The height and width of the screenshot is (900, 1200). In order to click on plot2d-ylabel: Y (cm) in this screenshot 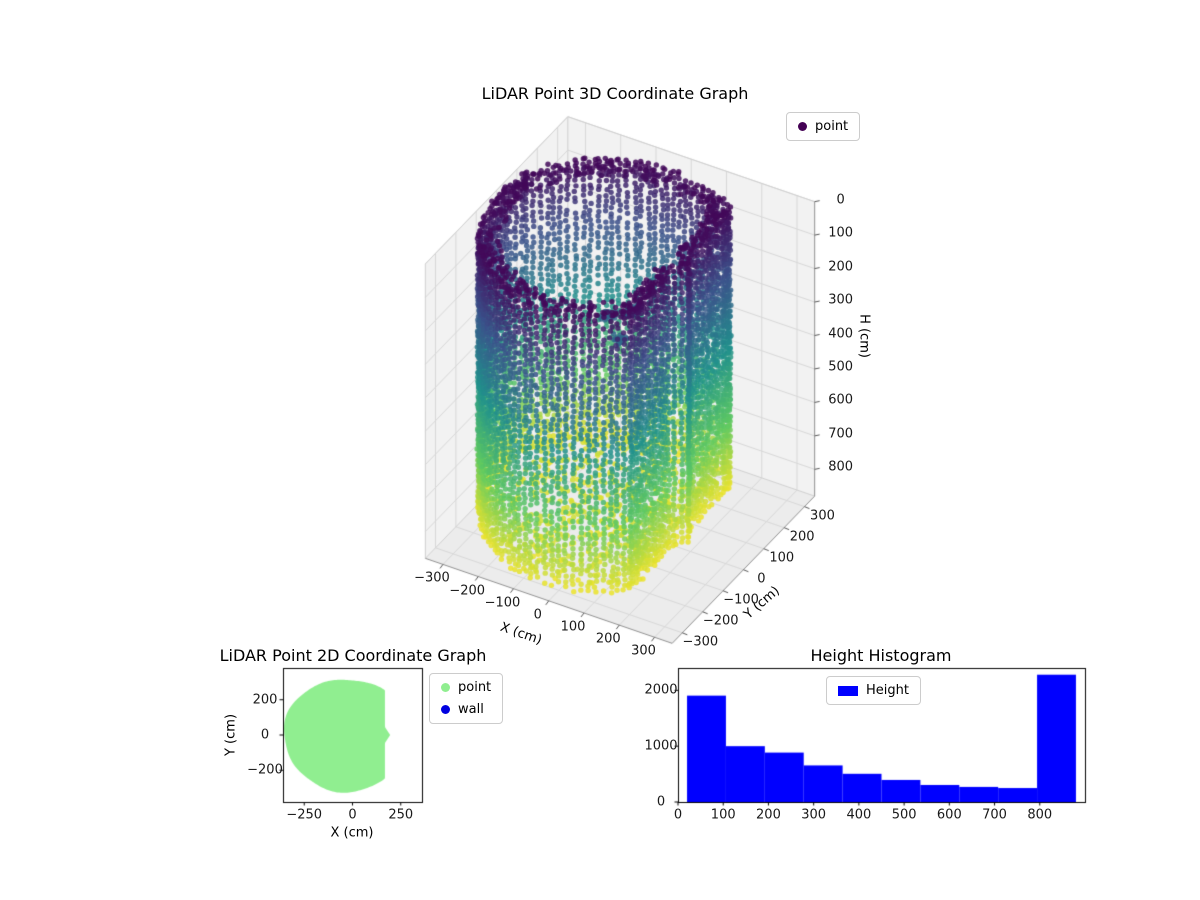, I will do `click(231, 735)`.